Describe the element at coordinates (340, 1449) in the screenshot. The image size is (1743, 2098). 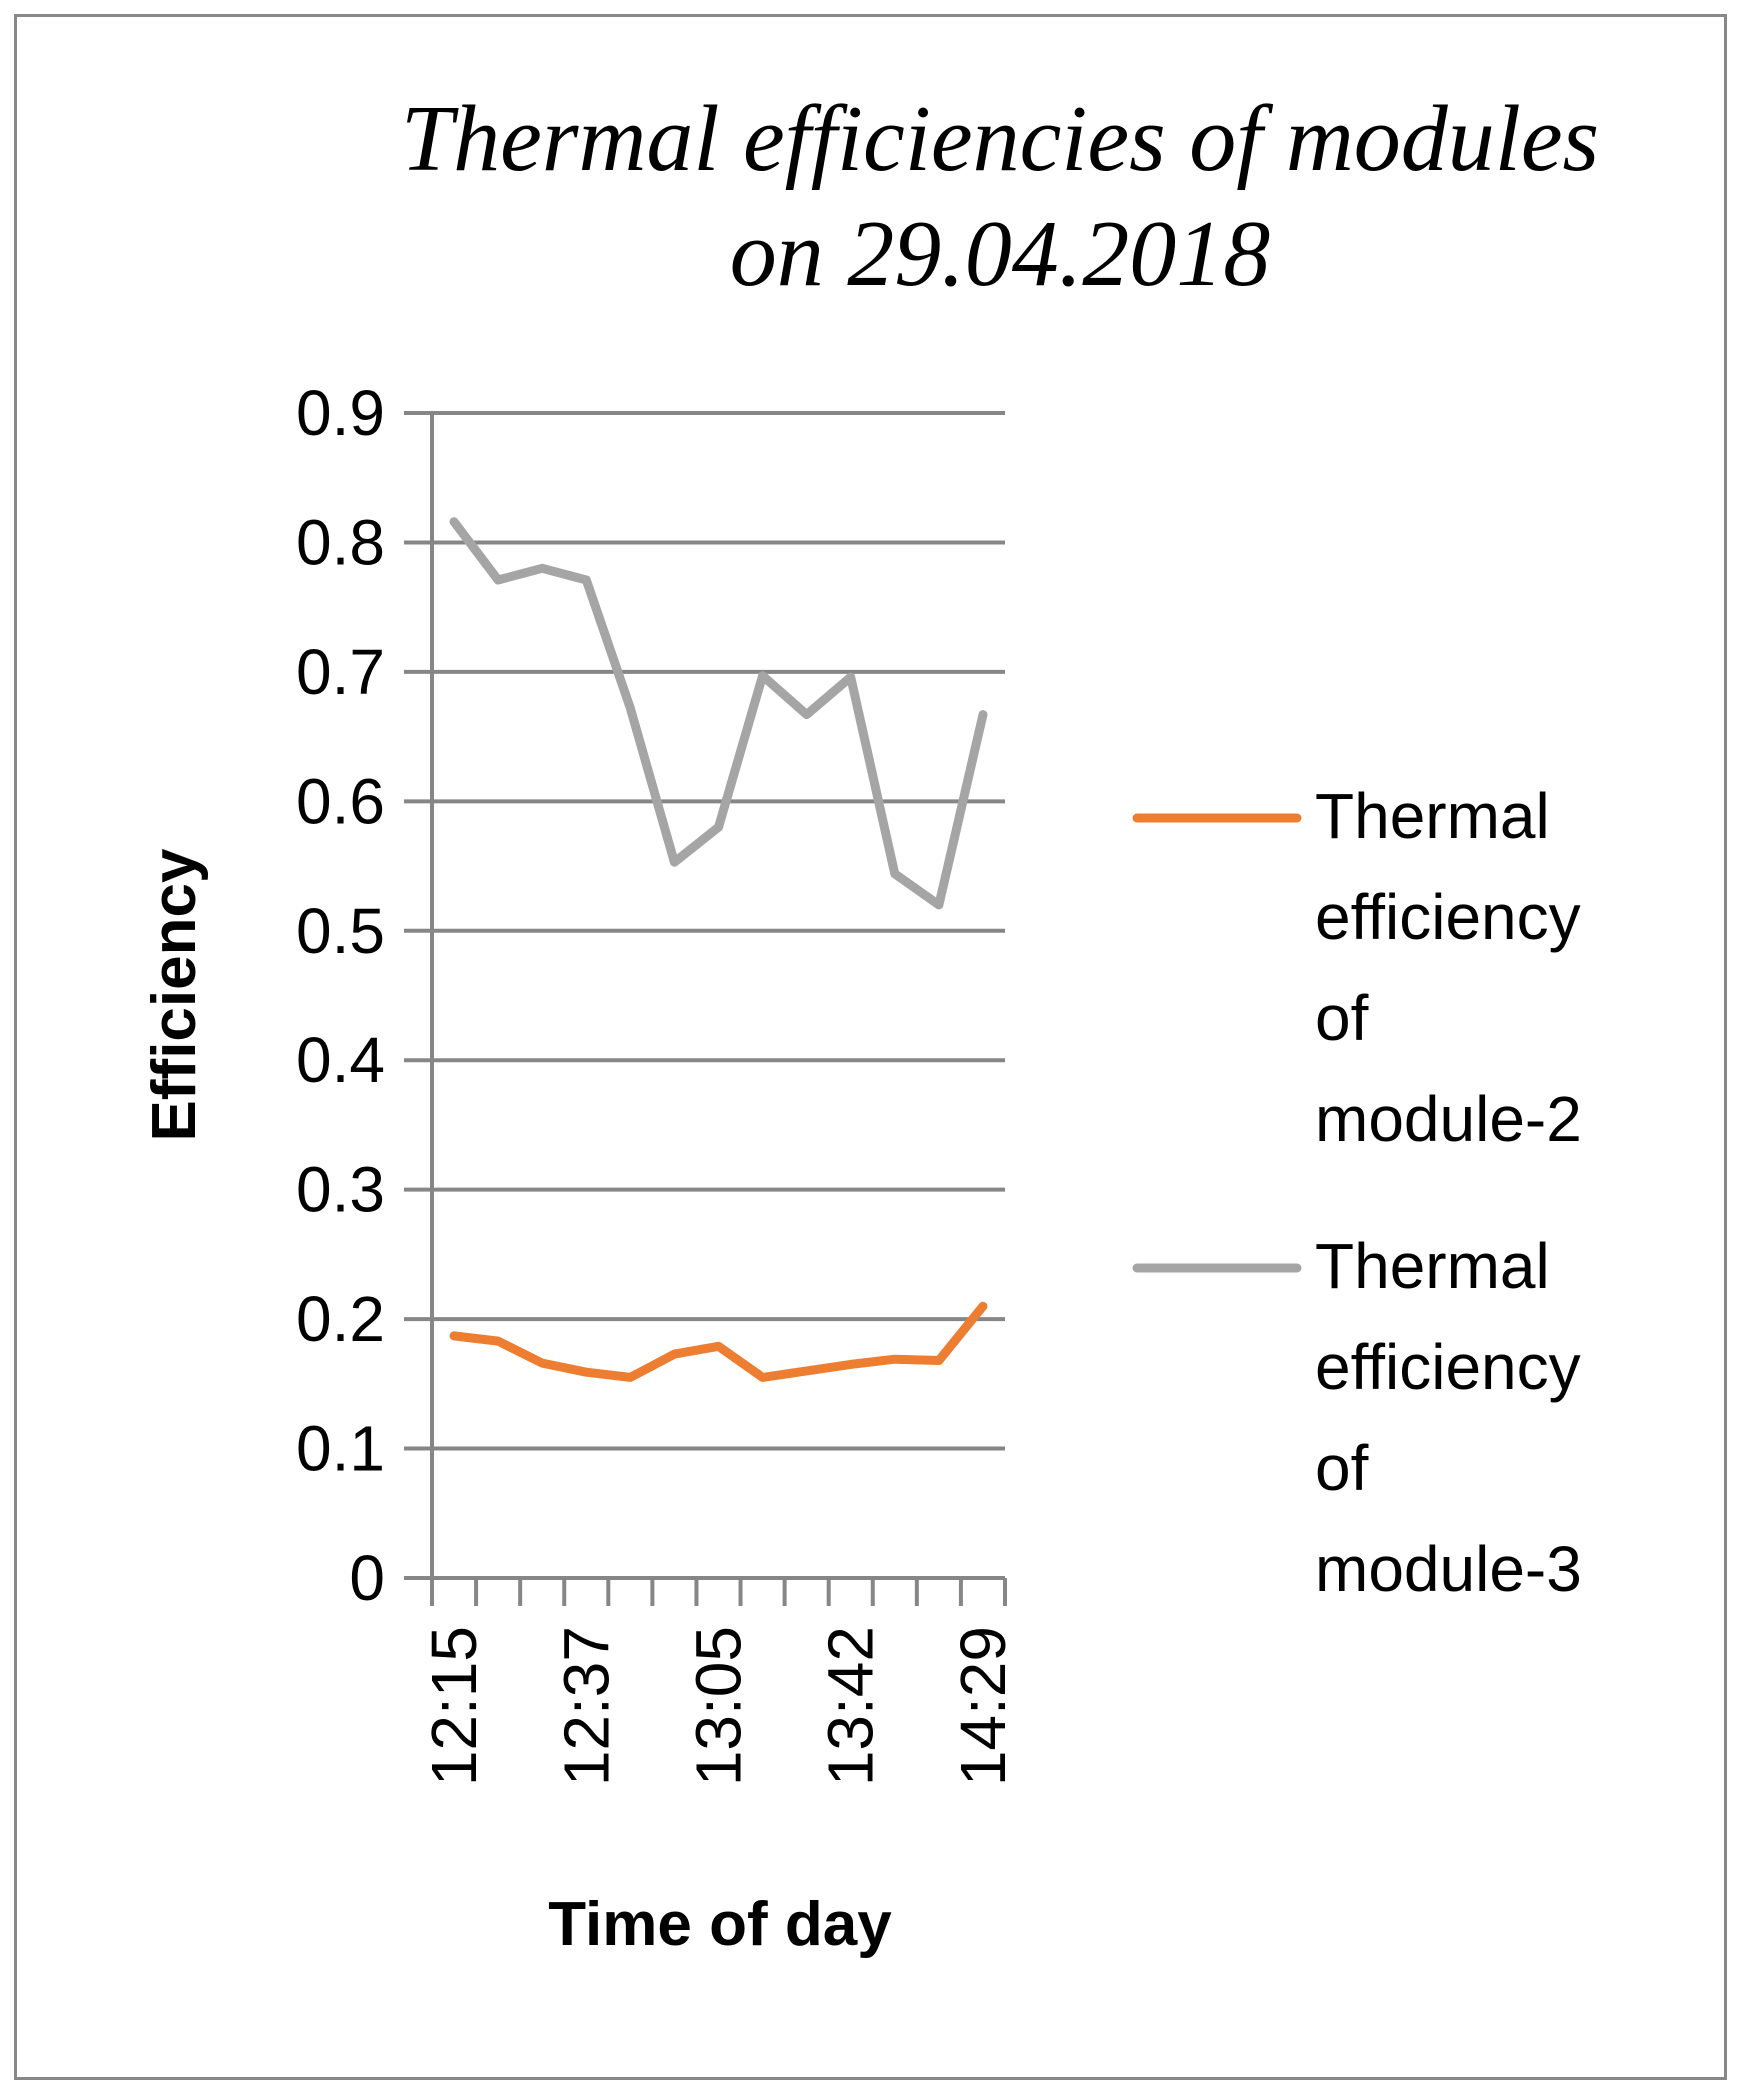
I see `y-tick-label: 0.1` at that location.